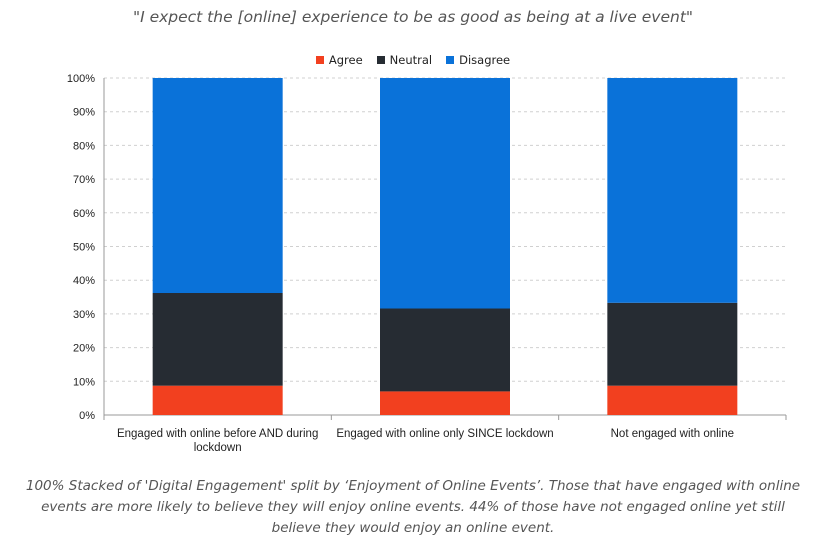  I want to click on y-tick-label: 40%, so click(84, 281).